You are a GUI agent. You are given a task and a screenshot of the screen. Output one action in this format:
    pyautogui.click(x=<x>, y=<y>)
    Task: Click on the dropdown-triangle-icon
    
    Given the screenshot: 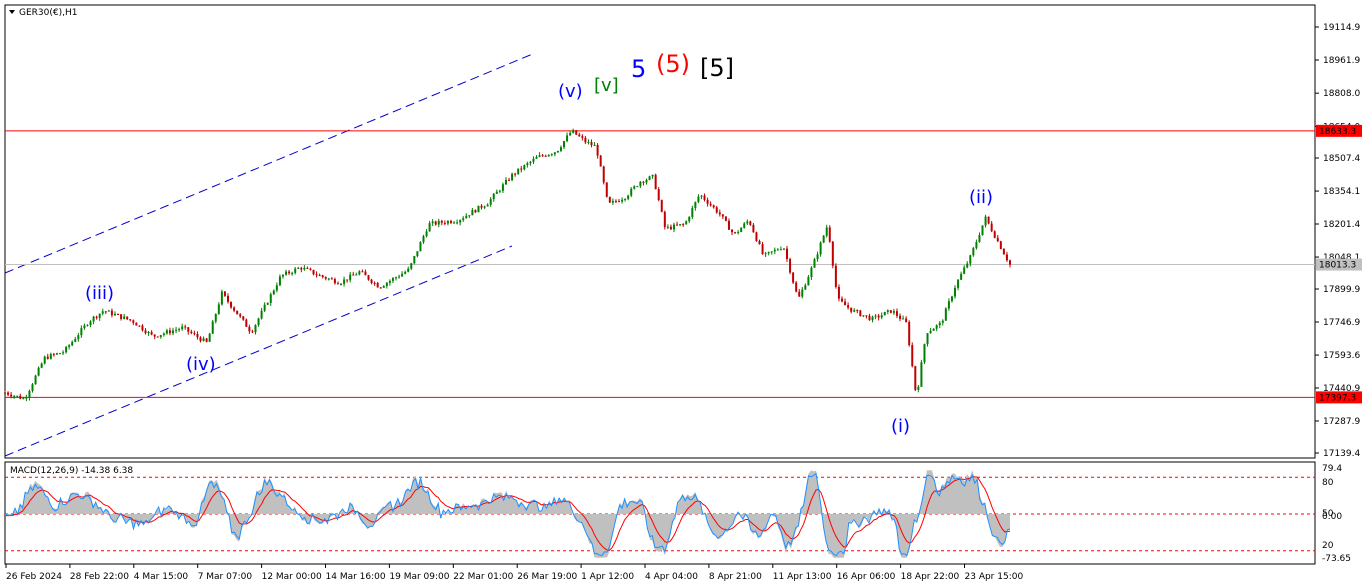 What is the action you would take?
    pyautogui.click(x=12, y=12)
    